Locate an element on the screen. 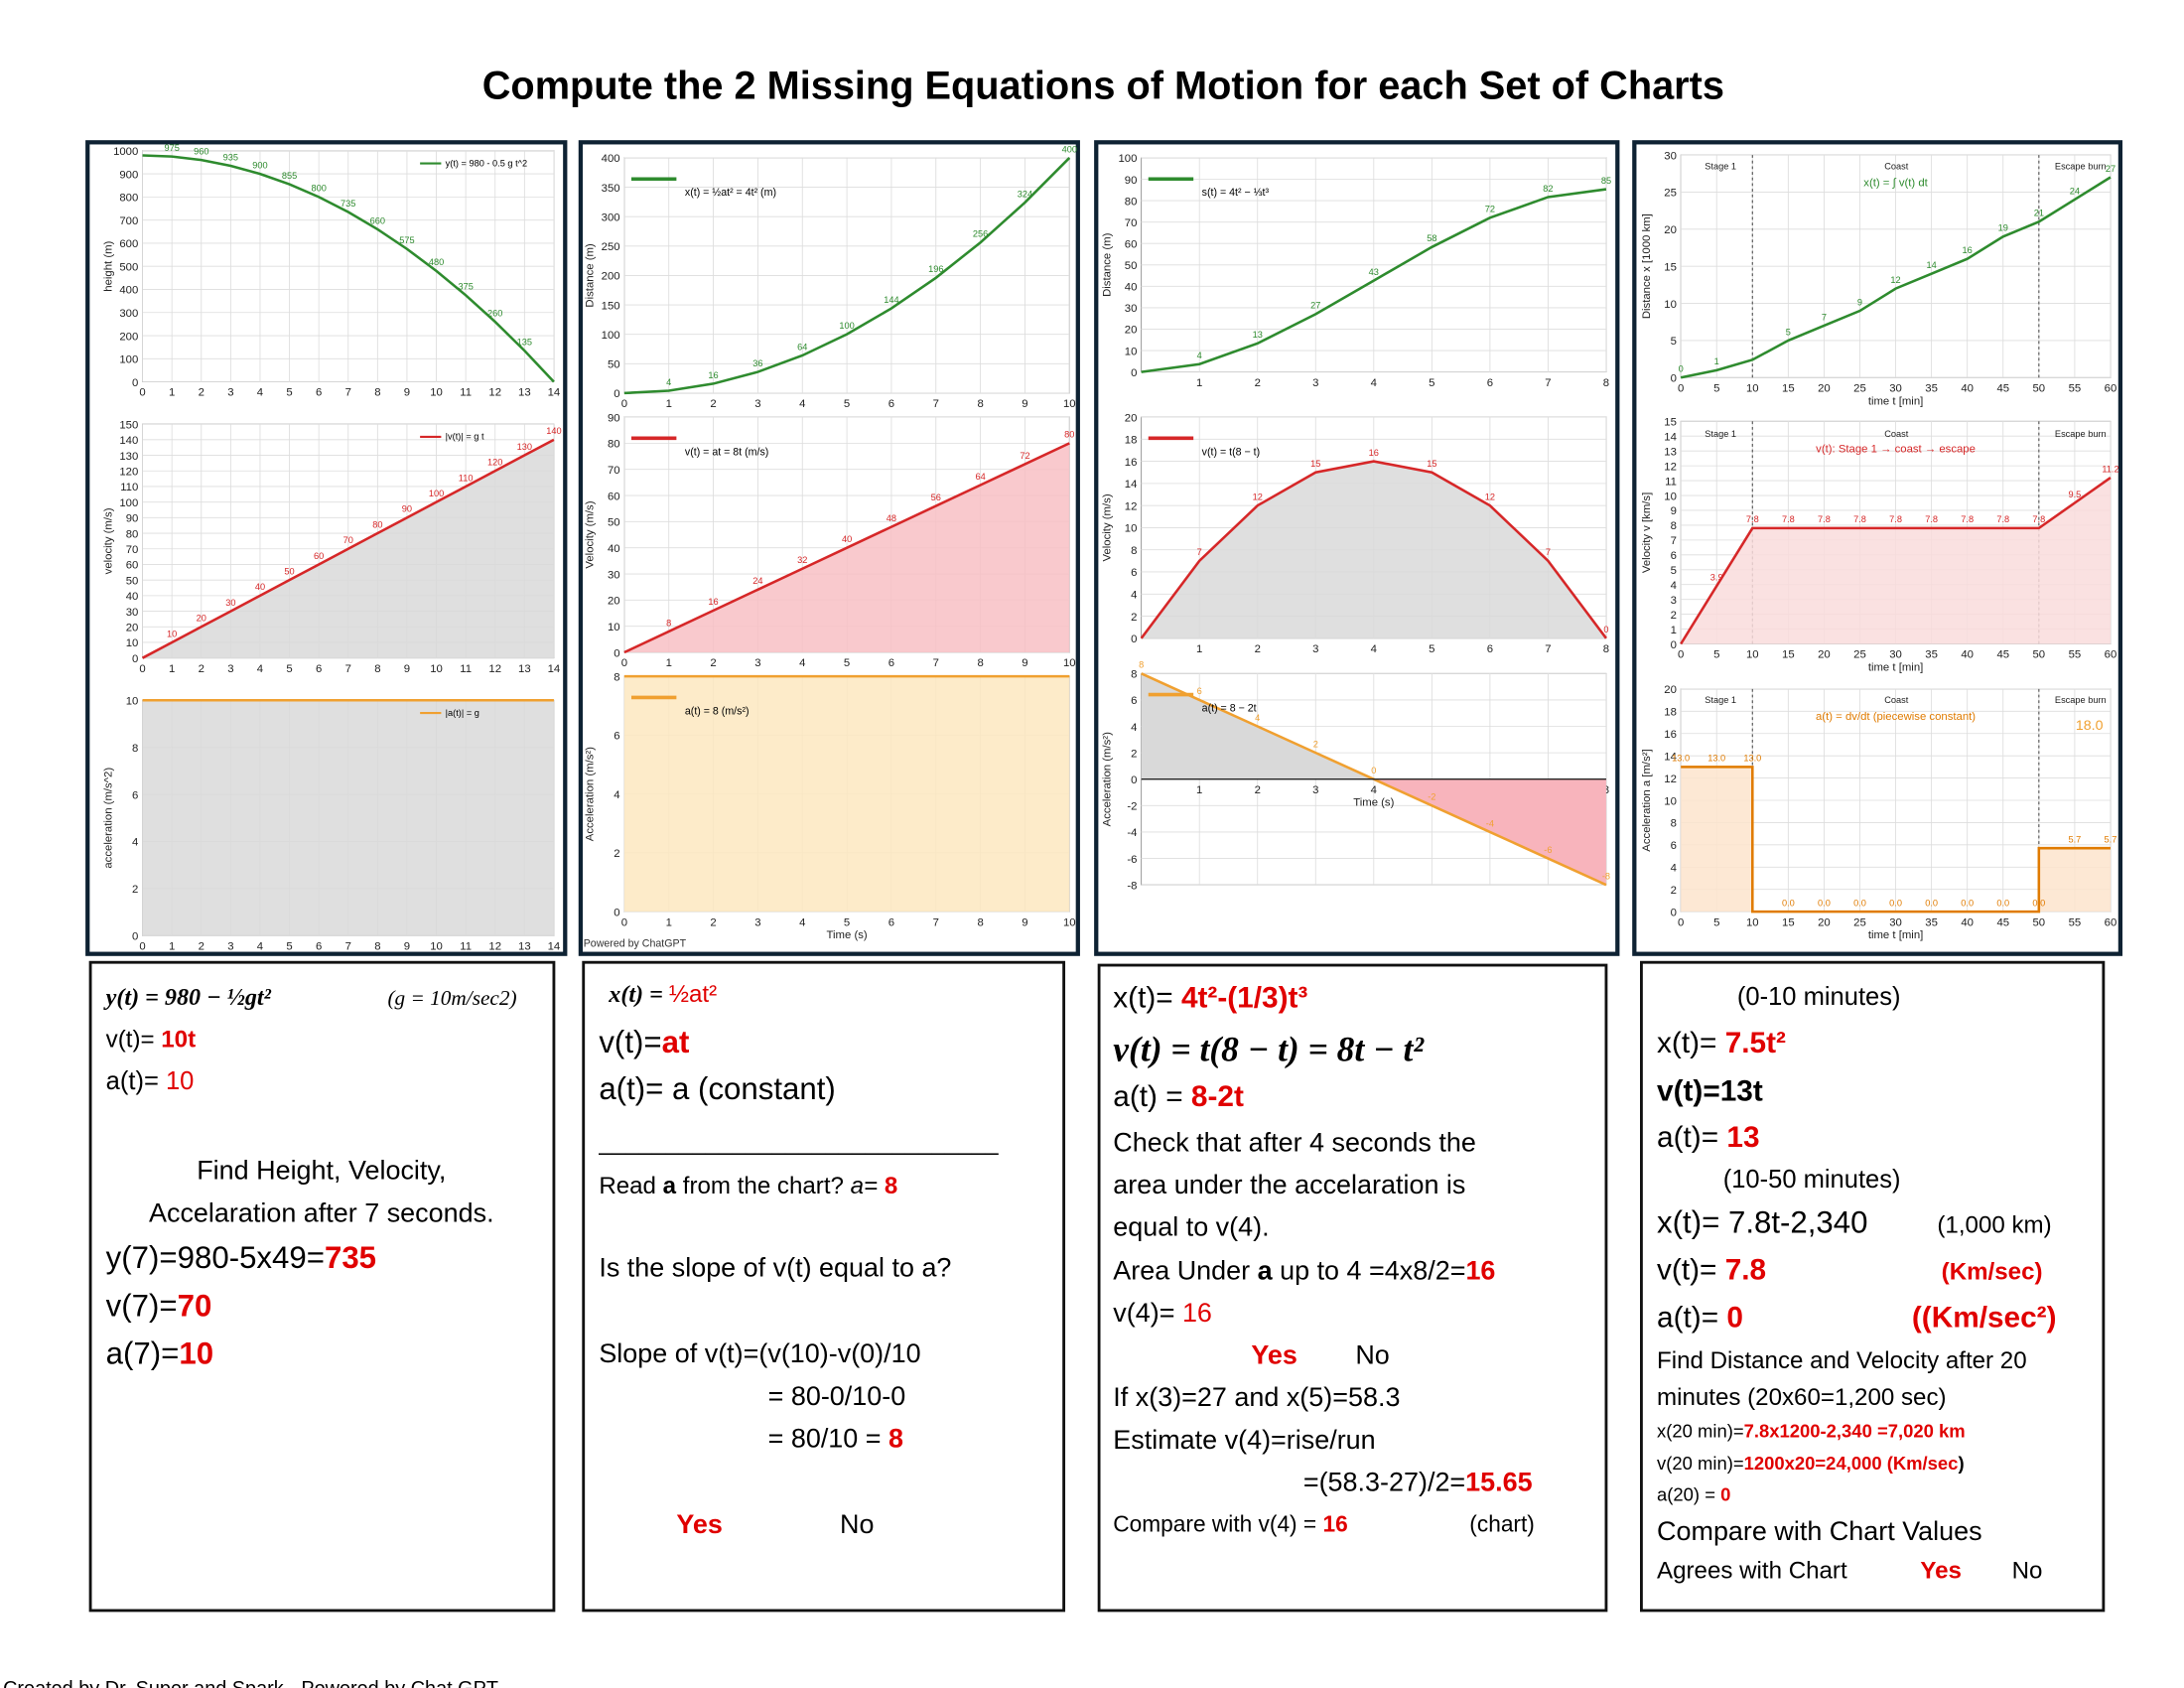 The width and height of the screenshot is (2184, 1688). y-tick-label: 500 is located at coordinates (128, 267).